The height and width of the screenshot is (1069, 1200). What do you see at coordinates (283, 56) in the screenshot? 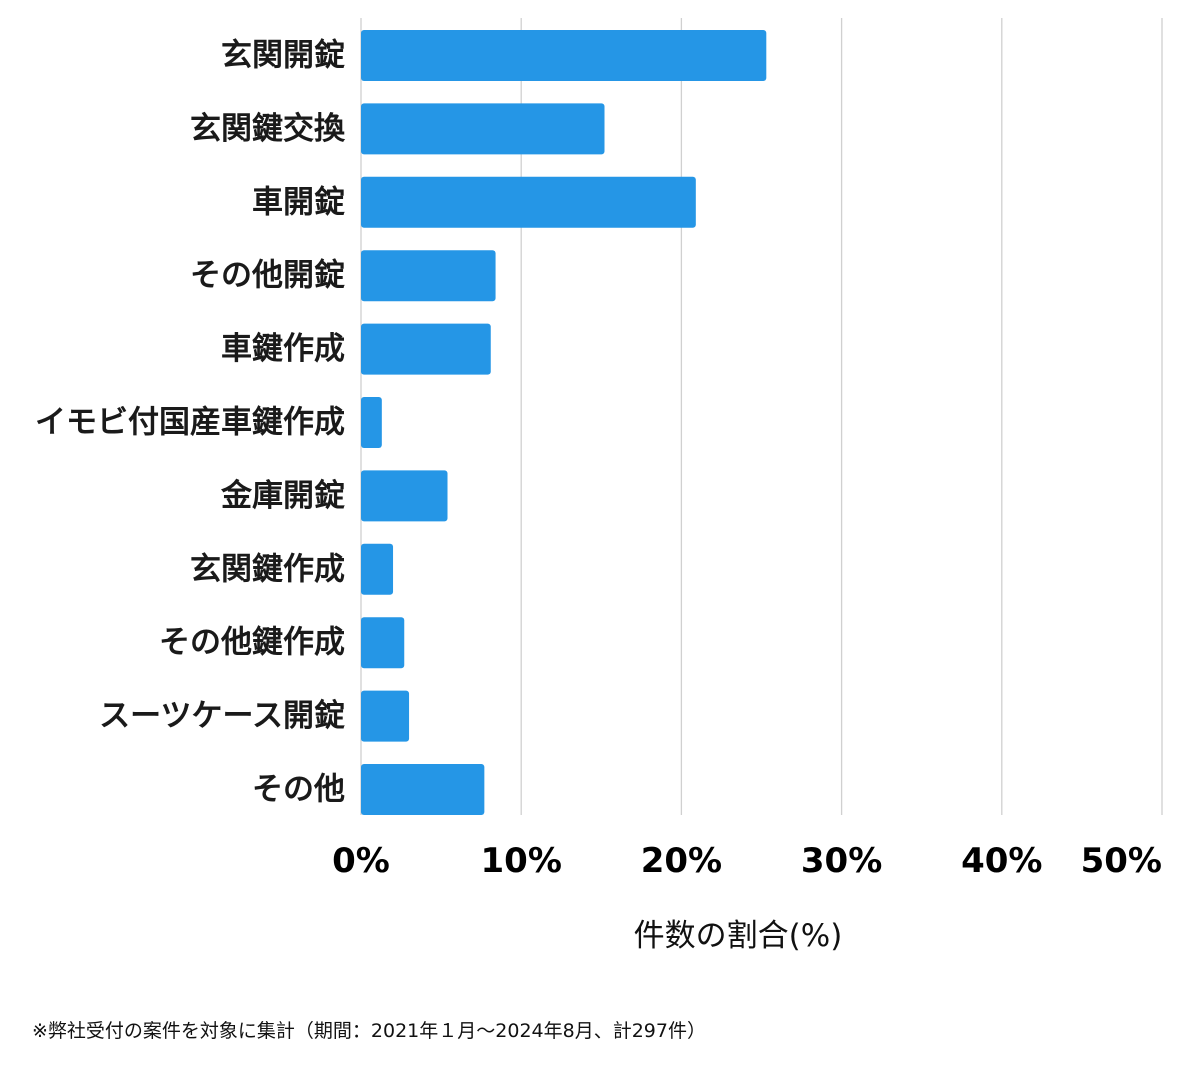
I see `category-label: 玄関開錠` at bounding box center [283, 56].